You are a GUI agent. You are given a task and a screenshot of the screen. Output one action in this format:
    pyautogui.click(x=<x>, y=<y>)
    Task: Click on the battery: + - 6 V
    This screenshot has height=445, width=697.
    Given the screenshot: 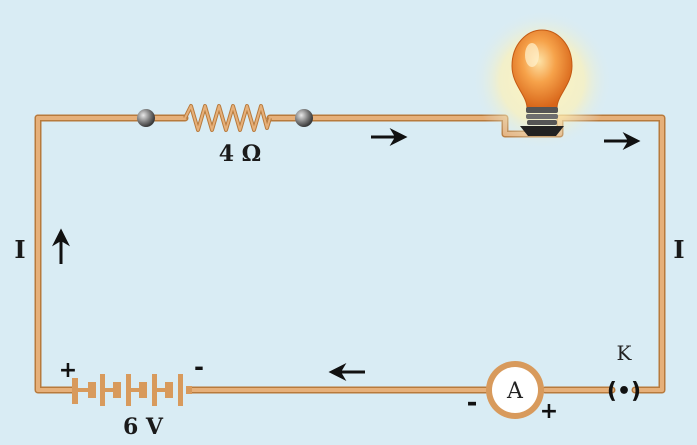 What is the action you would take?
    pyautogui.click(x=131, y=396)
    